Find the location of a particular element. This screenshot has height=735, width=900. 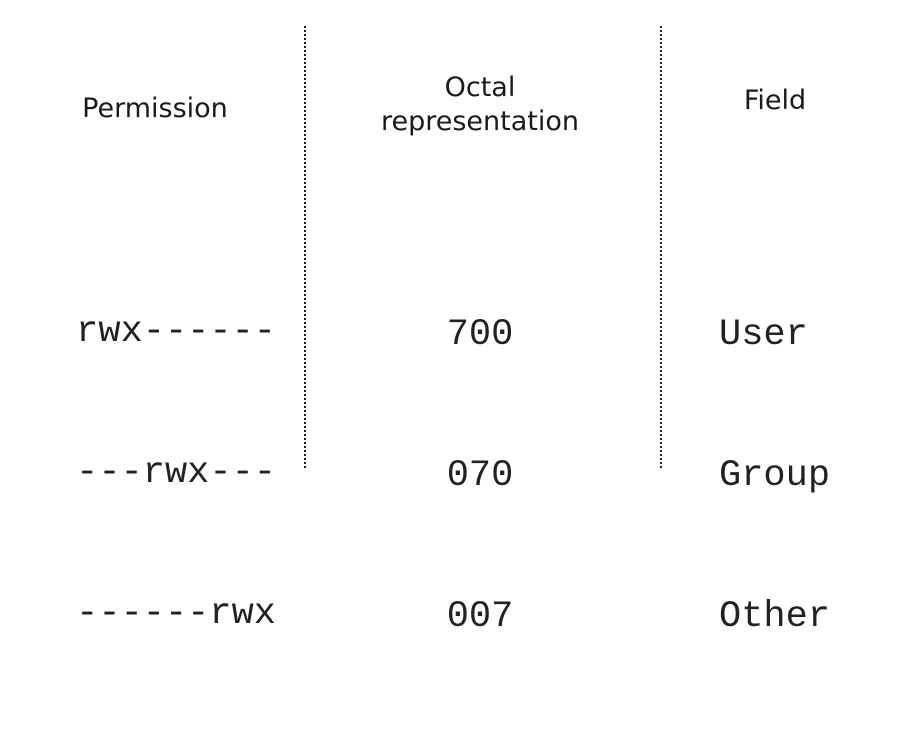

permission-value-user: rwx------ is located at coordinates (176, 332).